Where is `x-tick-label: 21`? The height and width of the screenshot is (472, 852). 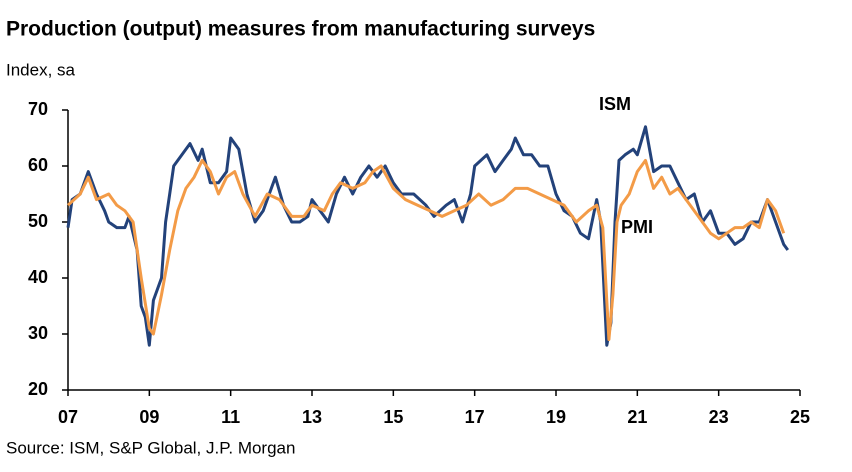
x-tick-label: 21 is located at coordinates (637, 417).